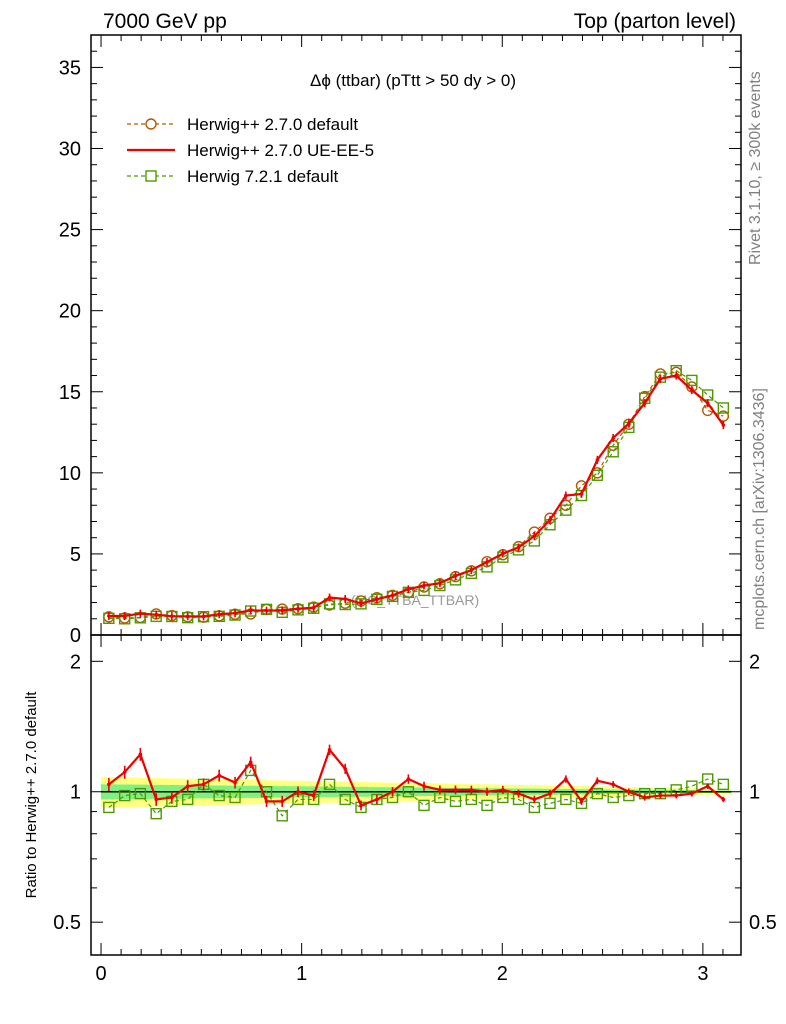 Image resolution: width=786 pixels, height=1024 pixels. Describe the element at coordinates (413, 80) in the screenshot. I see `plot-title: Δϕ (ttbar) (pTtt > 50 dy > 0)` at that location.